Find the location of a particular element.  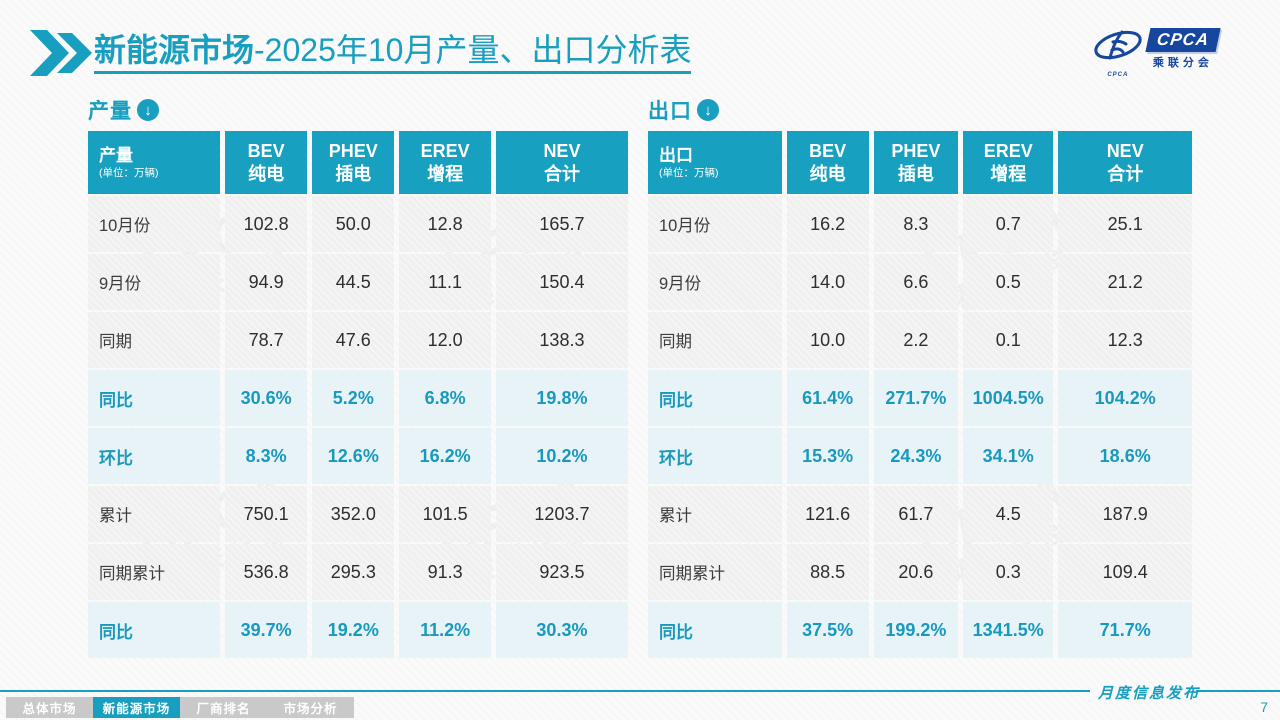

double-chevron-icon is located at coordinates (62, 55).